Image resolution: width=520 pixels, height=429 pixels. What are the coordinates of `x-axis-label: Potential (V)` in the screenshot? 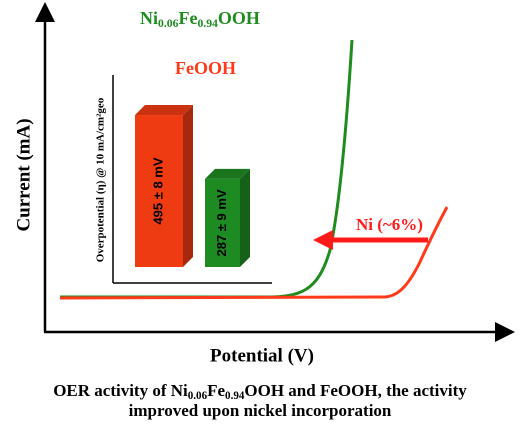 It's located at (262, 355).